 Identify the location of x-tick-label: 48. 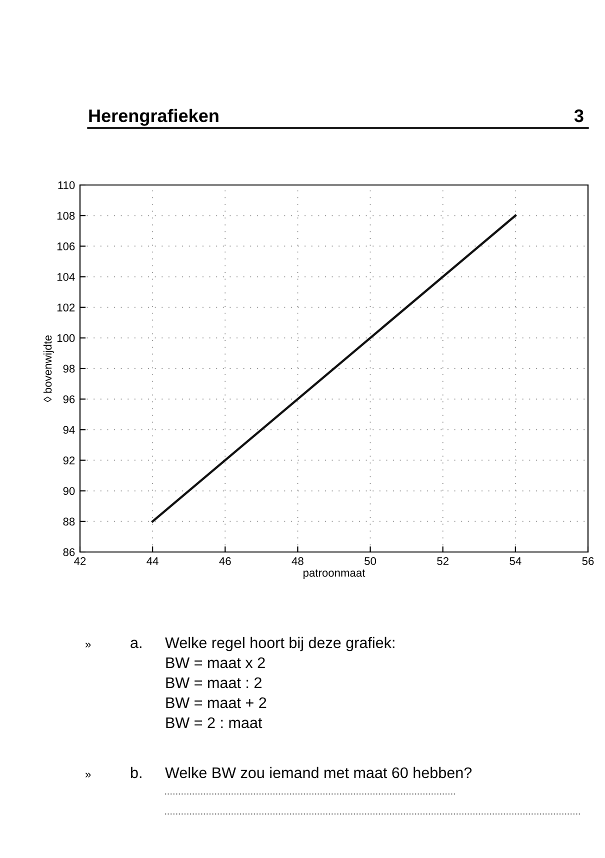
(298, 561).